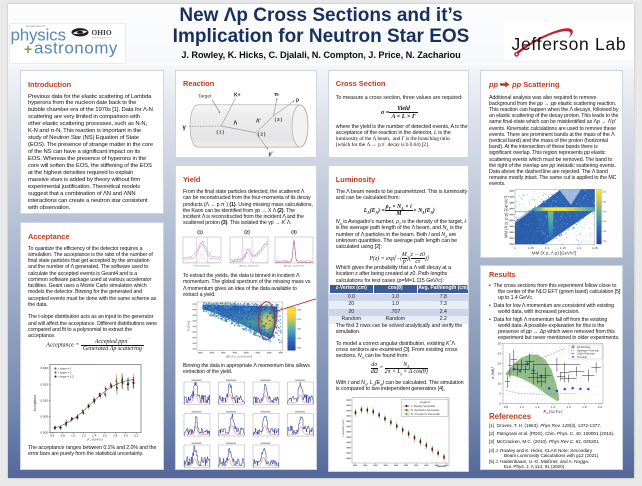  What do you see at coordinates (35, 26) in the screenshot?
I see `svg-text: Department of` at bounding box center [35, 26].